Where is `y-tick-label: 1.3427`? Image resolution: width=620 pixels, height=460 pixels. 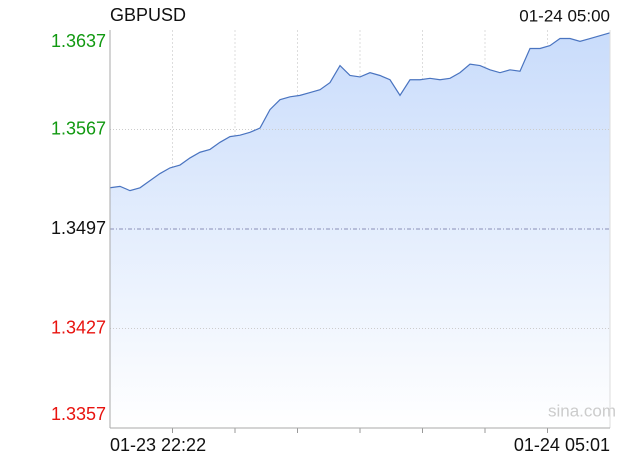 y-tick-label: 1.3427 is located at coordinates (78, 327).